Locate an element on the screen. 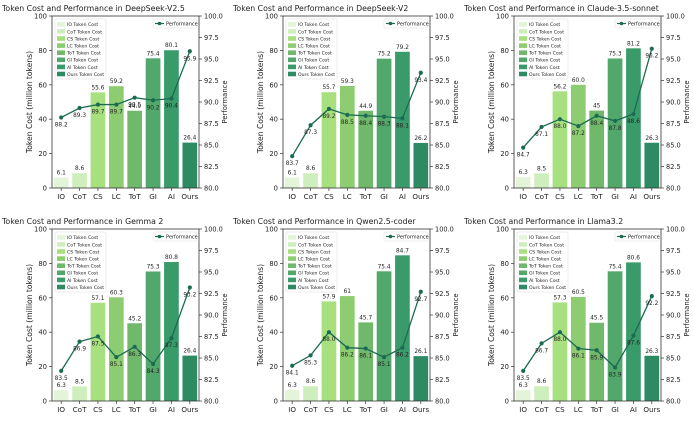  performance-label: 88.0 is located at coordinates (559, 127).